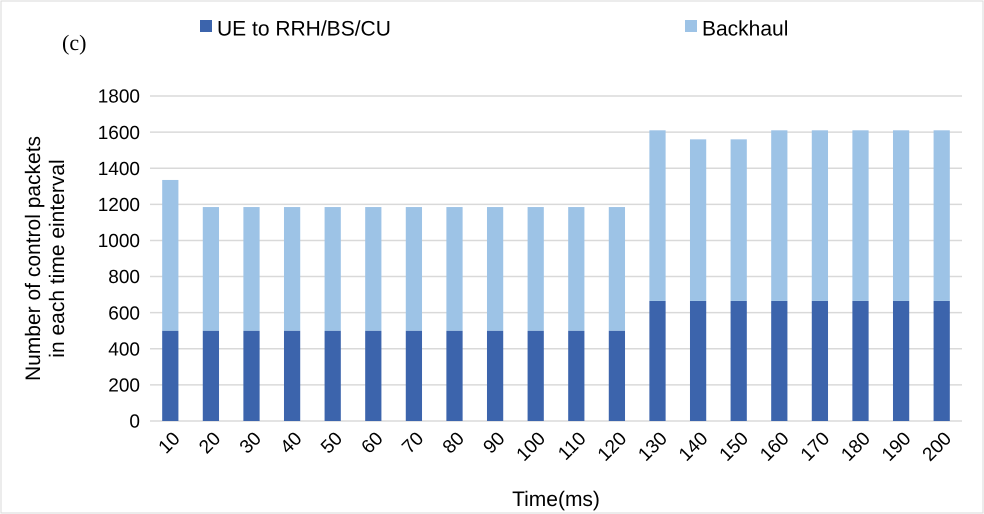  Describe the element at coordinates (251, 443) in the screenshot. I see `x-tick-label: 30` at that location.